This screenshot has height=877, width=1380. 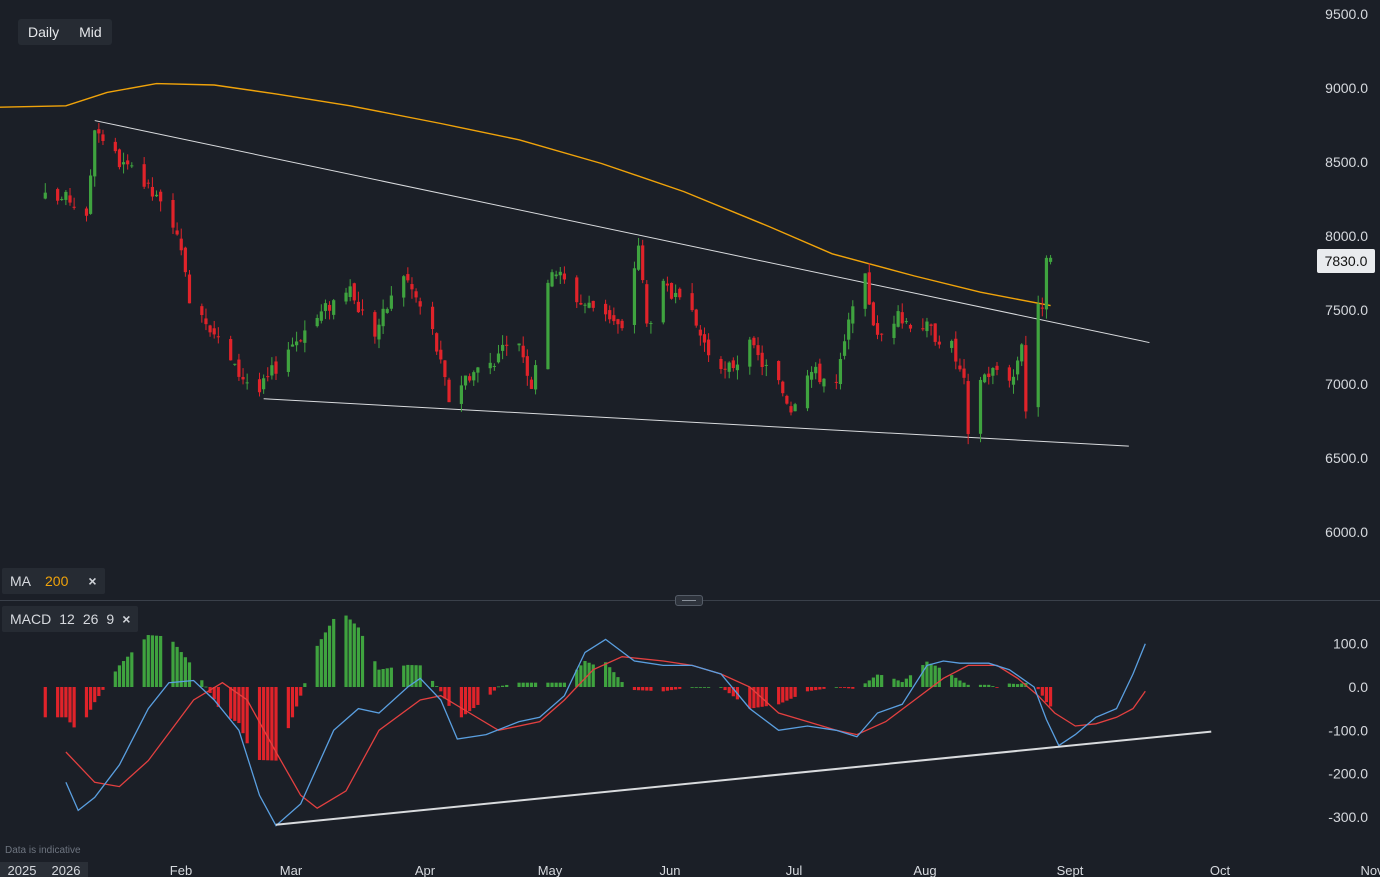 I want to click on price-type-button: Mid, so click(x=90, y=32).